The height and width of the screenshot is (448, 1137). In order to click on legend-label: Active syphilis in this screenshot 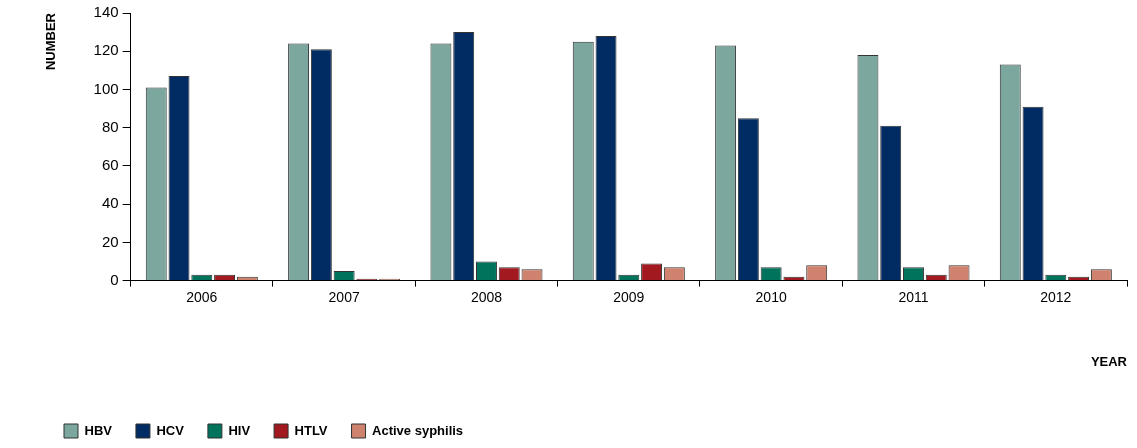, I will do `click(418, 430)`.